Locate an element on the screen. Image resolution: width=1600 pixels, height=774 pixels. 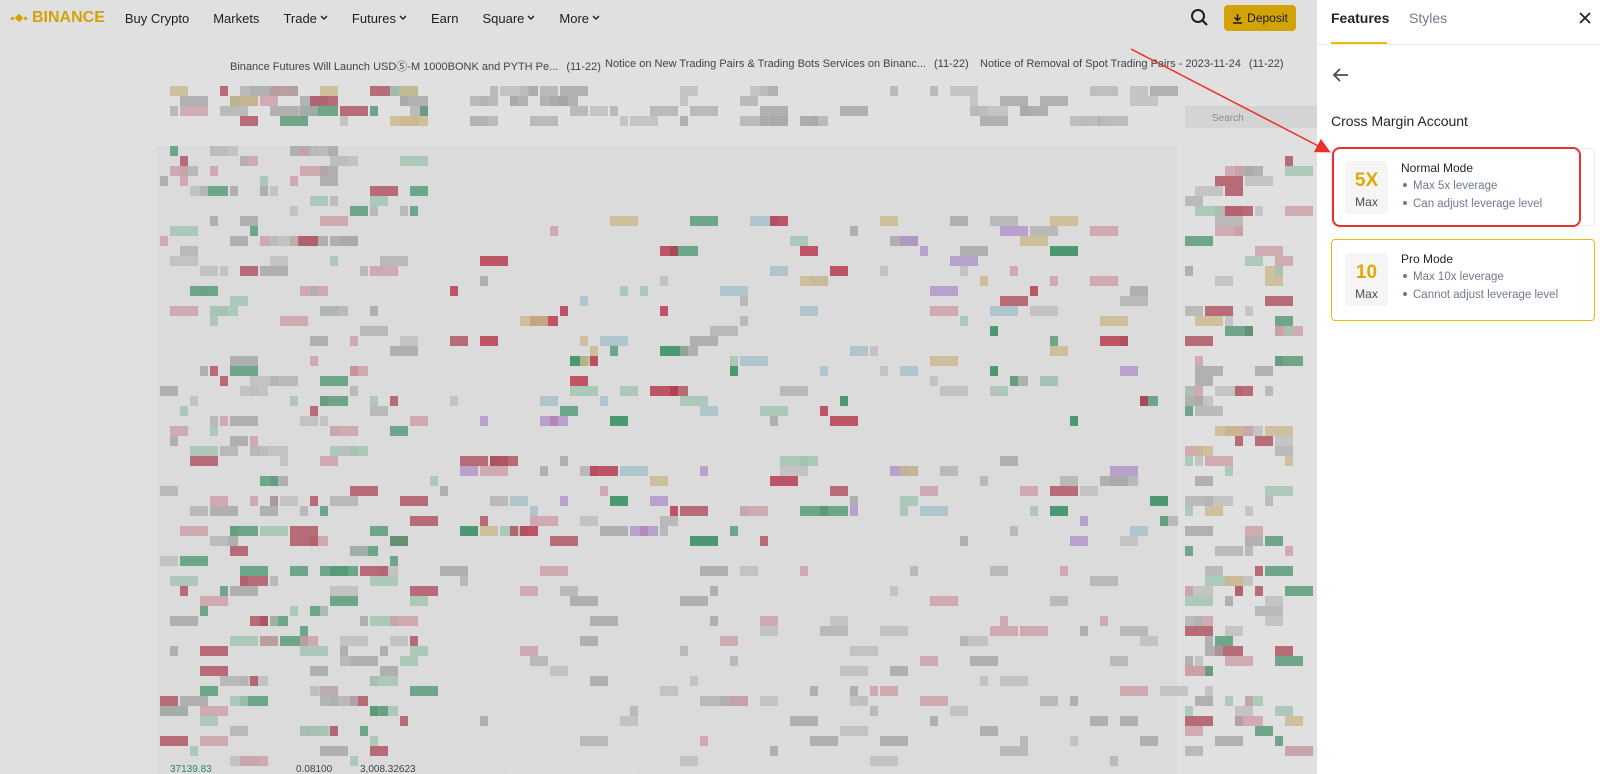
announcement-date: (11-22) is located at coordinates (951, 64).